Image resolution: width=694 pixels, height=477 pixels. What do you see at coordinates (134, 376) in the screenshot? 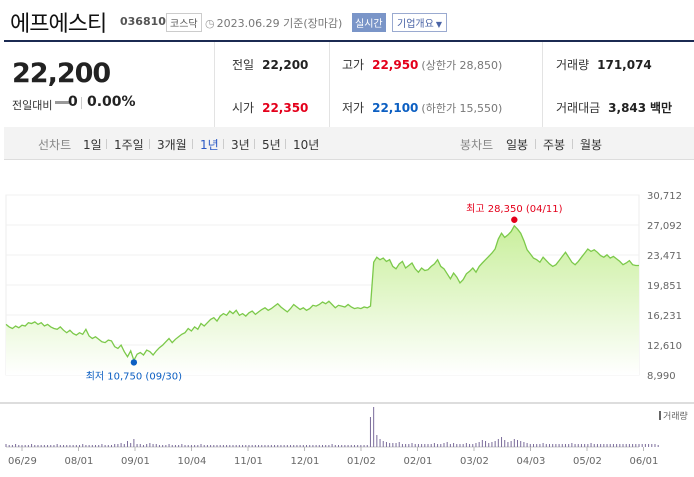
I see `low-annotation: 최저 10,750 (09/30)` at bounding box center [134, 376].